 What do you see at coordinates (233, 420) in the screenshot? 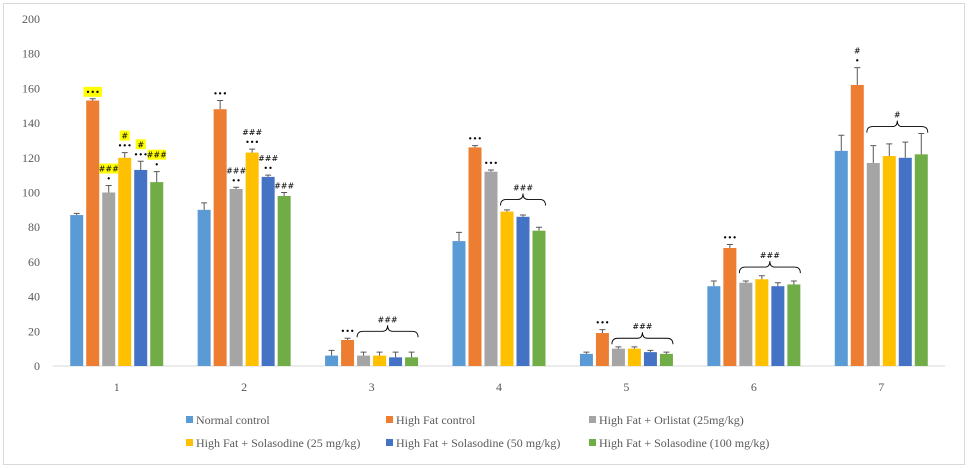
I see `legend-entry: Normal control` at bounding box center [233, 420].